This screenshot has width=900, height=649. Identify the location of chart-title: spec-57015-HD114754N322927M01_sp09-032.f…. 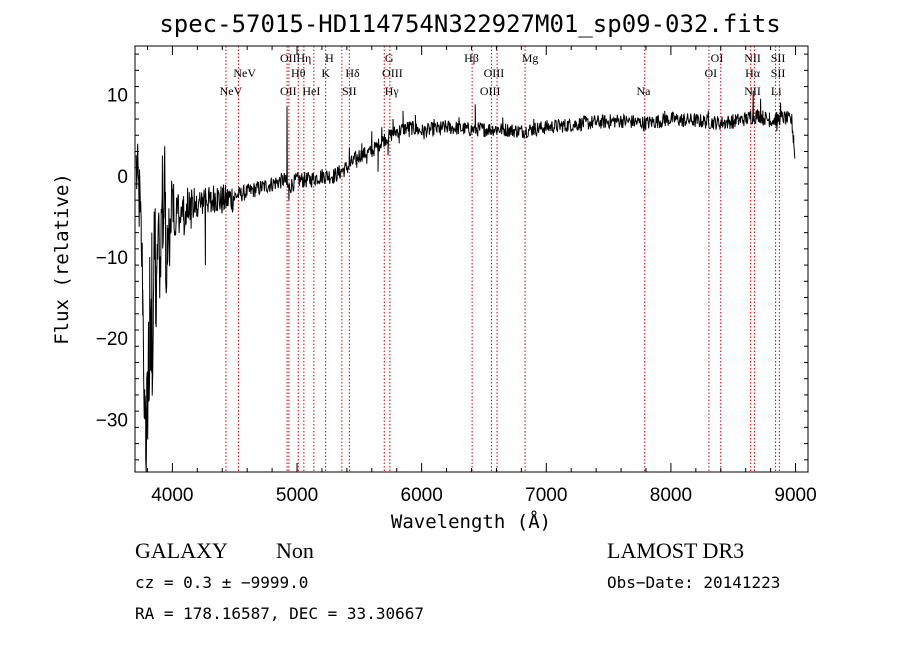
(469, 24).